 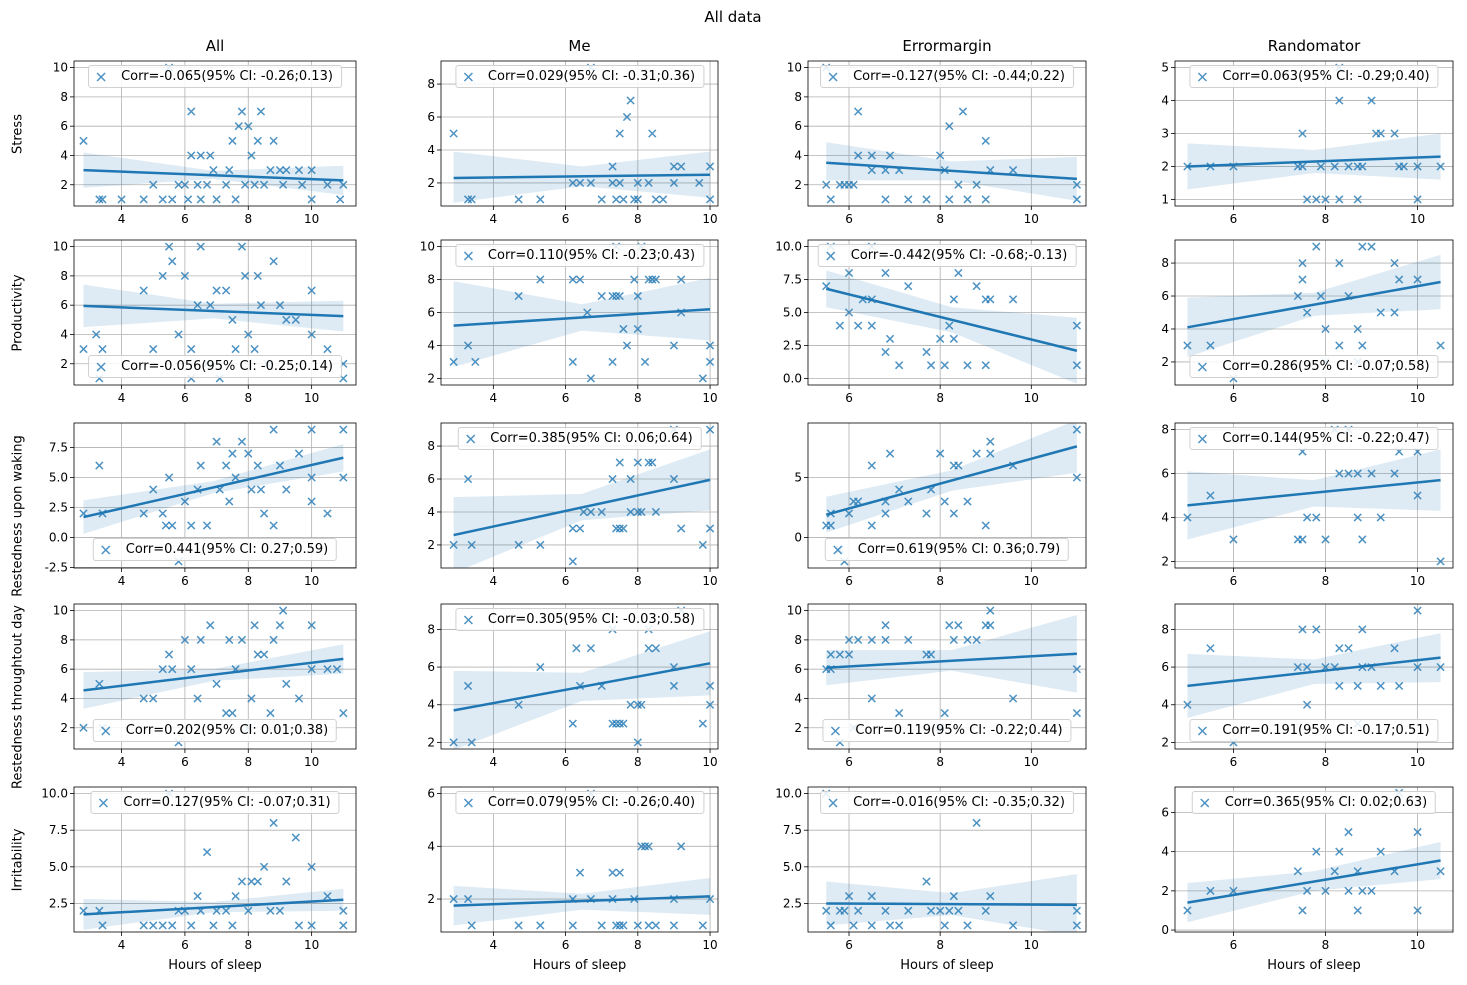 What do you see at coordinates (591, 76) in the screenshot?
I see `legend-label: Corr=0.029(95% CI: -0.31;0.36)` at bounding box center [591, 76].